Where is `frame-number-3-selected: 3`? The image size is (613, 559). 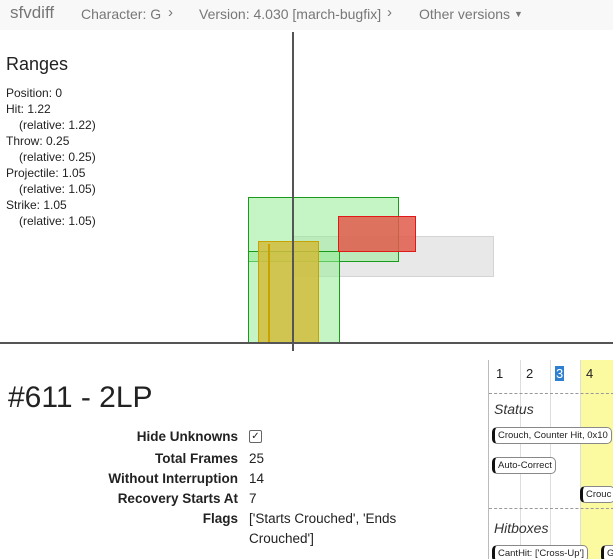 frame-number-3-selected: 3 is located at coordinates (560, 373).